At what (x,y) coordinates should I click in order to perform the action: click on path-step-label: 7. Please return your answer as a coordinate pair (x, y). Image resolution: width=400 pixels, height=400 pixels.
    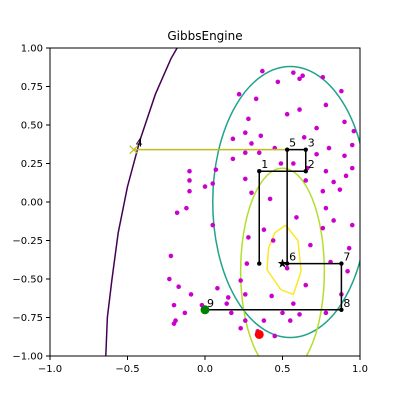
    Looking at the image, I should click on (346, 257).